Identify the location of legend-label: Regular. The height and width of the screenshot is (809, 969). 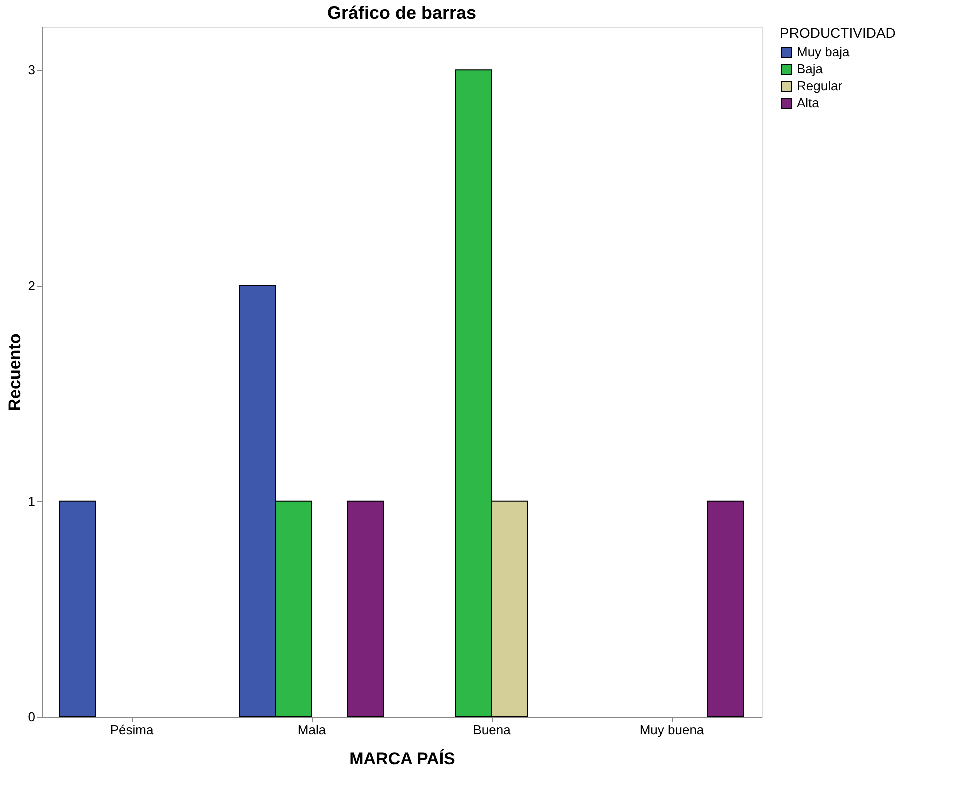
(820, 86).